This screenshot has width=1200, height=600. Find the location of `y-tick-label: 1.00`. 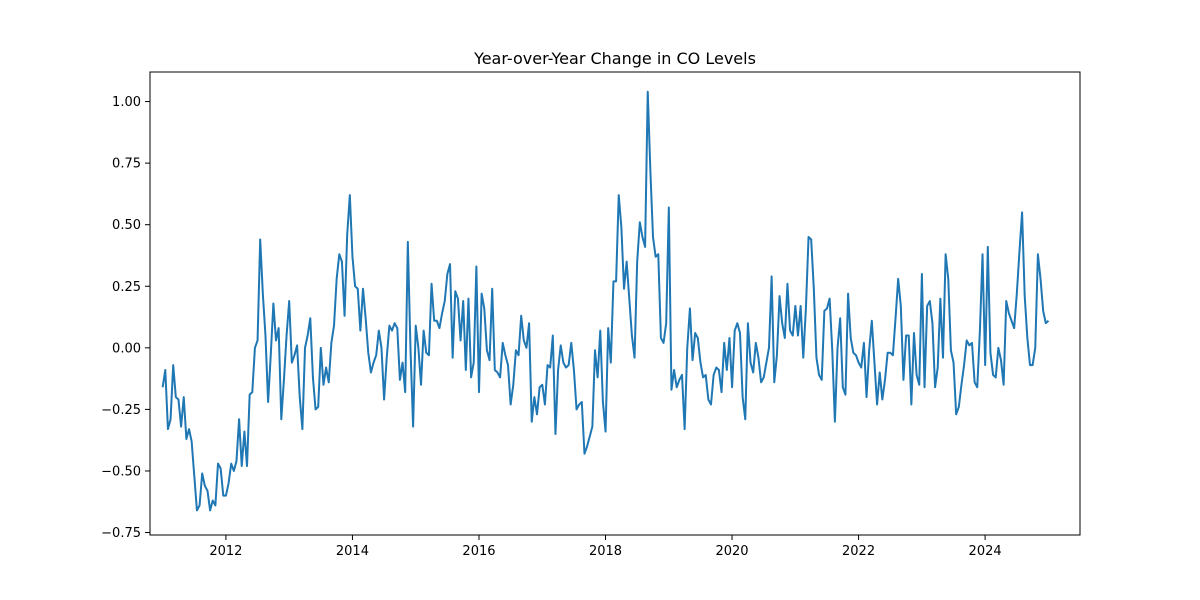

y-tick-label: 1.00 is located at coordinates (126, 102).